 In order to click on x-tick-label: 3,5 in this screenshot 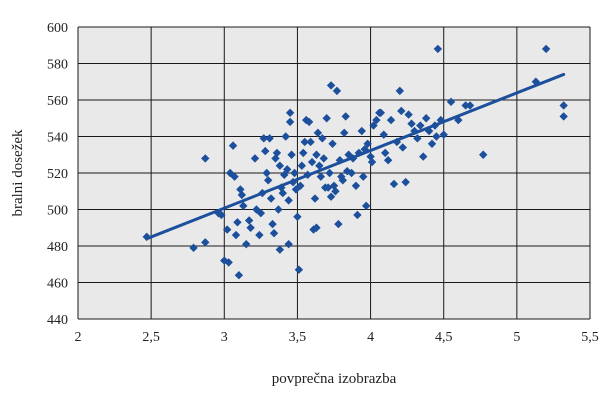, I will do `click(298, 337)`.